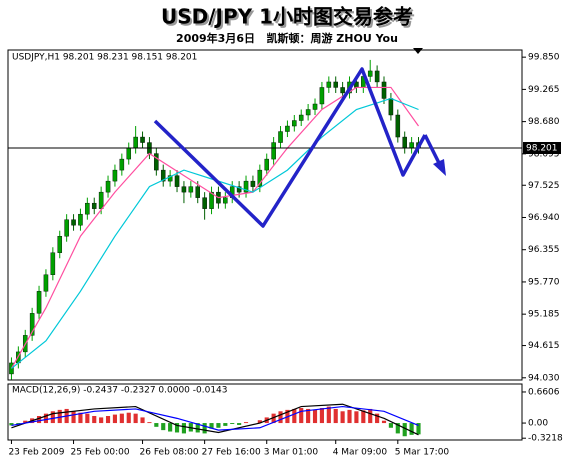 The width and height of the screenshot is (565, 466). I want to click on y-tick-label: 0.00, so click(538, 424).